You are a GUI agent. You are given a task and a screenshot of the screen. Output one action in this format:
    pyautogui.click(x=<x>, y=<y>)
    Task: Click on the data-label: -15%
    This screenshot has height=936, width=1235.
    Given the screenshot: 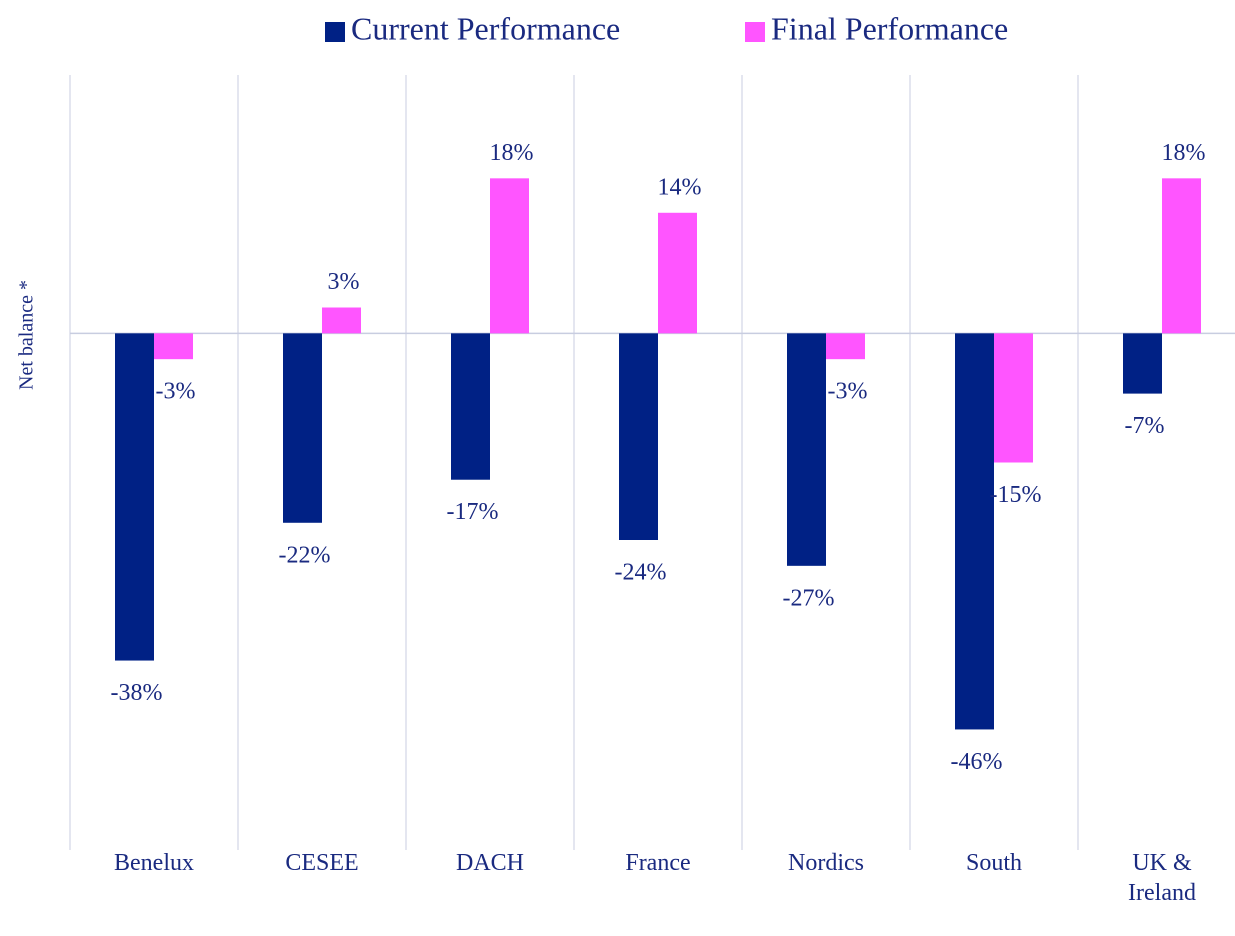 What is the action you would take?
    pyautogui.click(x=1016, y=495)
    